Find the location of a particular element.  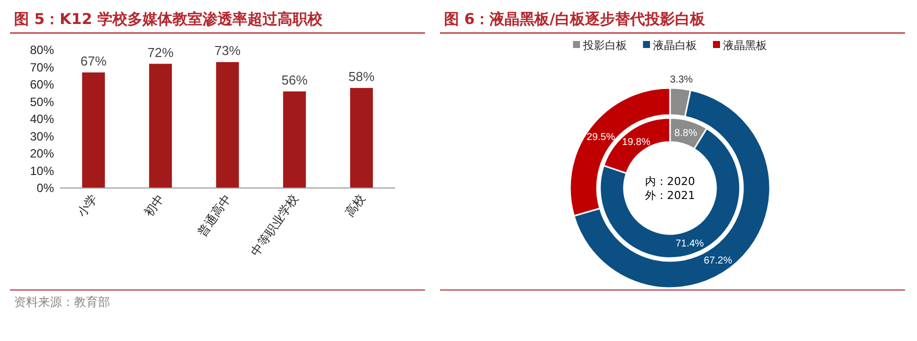

chart-title: 图 5：K12 学校多媒体教室渗透率超过高职校 is located at coordinates (169, 19).